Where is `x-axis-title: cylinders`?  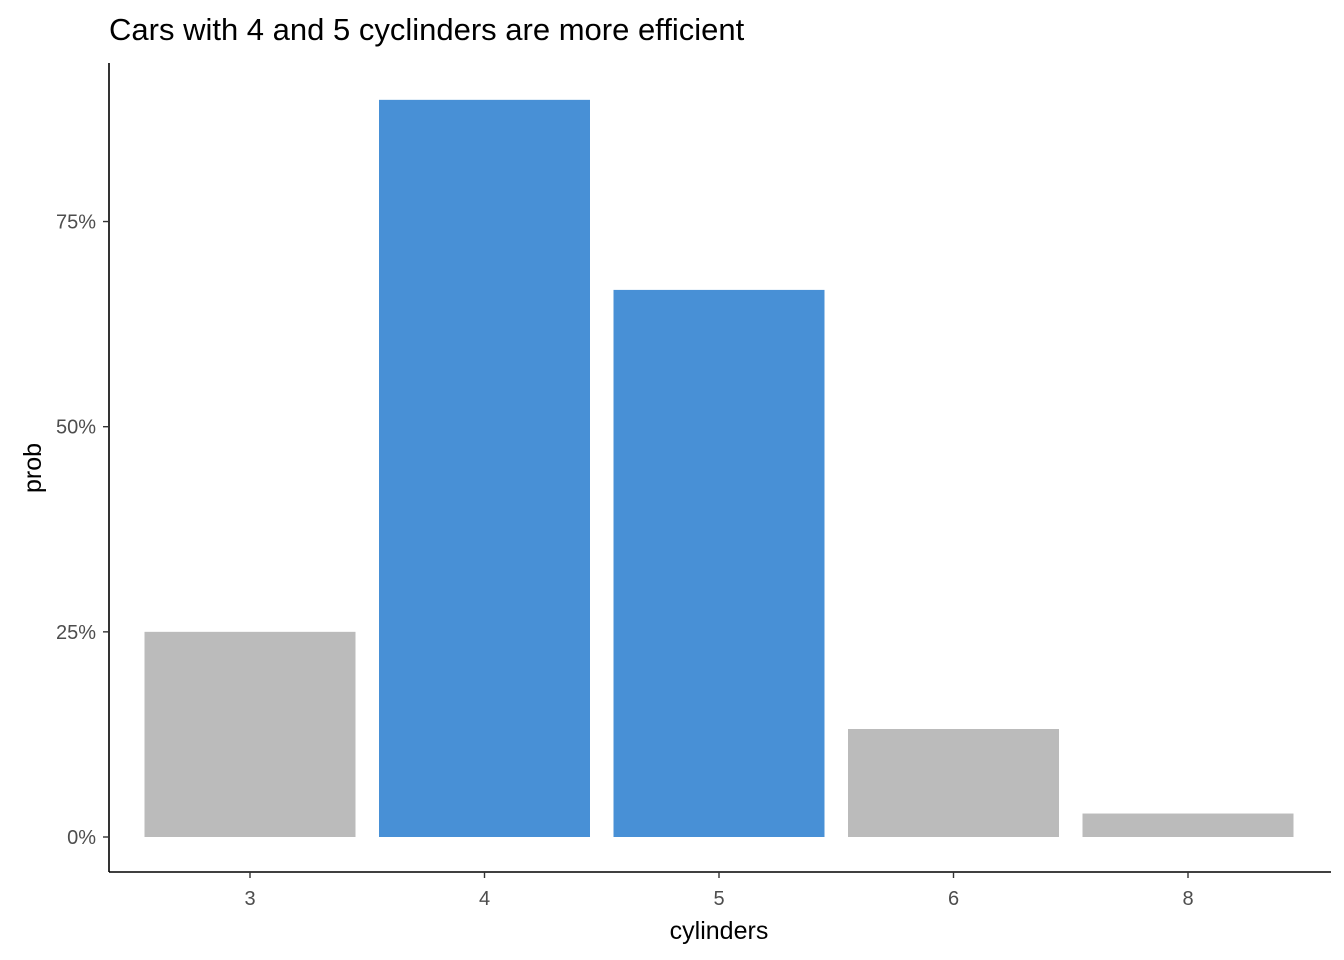 x-axis-title: cylinders is located at coordinates (719, 931).